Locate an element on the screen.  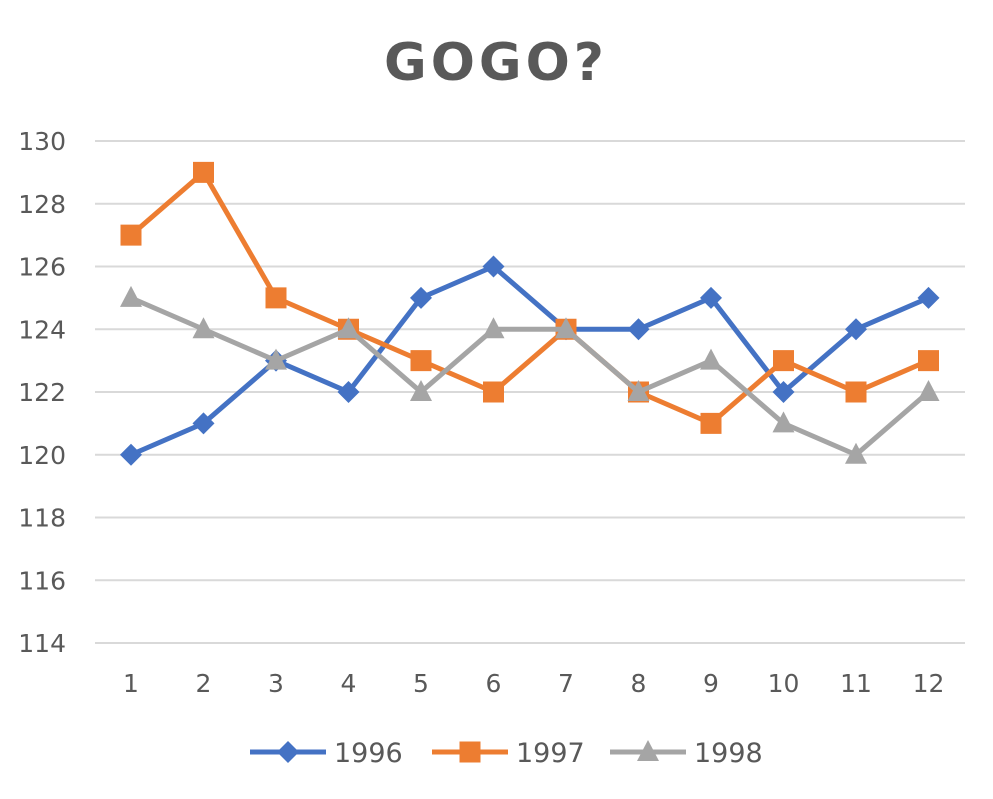
legend-label: 1997 is located at coordinates (550, 753).